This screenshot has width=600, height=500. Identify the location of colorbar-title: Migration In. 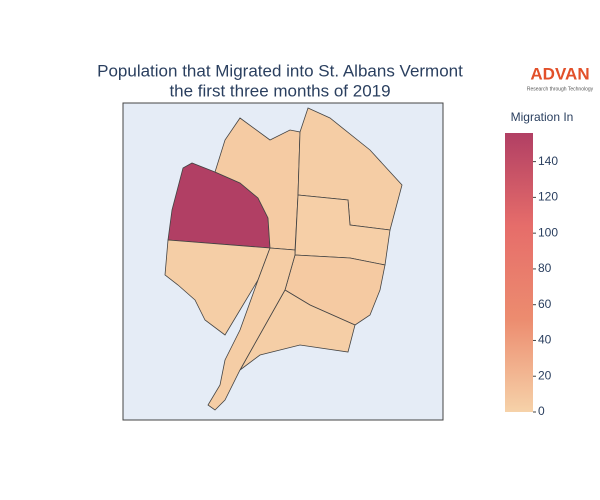
(542, 117).